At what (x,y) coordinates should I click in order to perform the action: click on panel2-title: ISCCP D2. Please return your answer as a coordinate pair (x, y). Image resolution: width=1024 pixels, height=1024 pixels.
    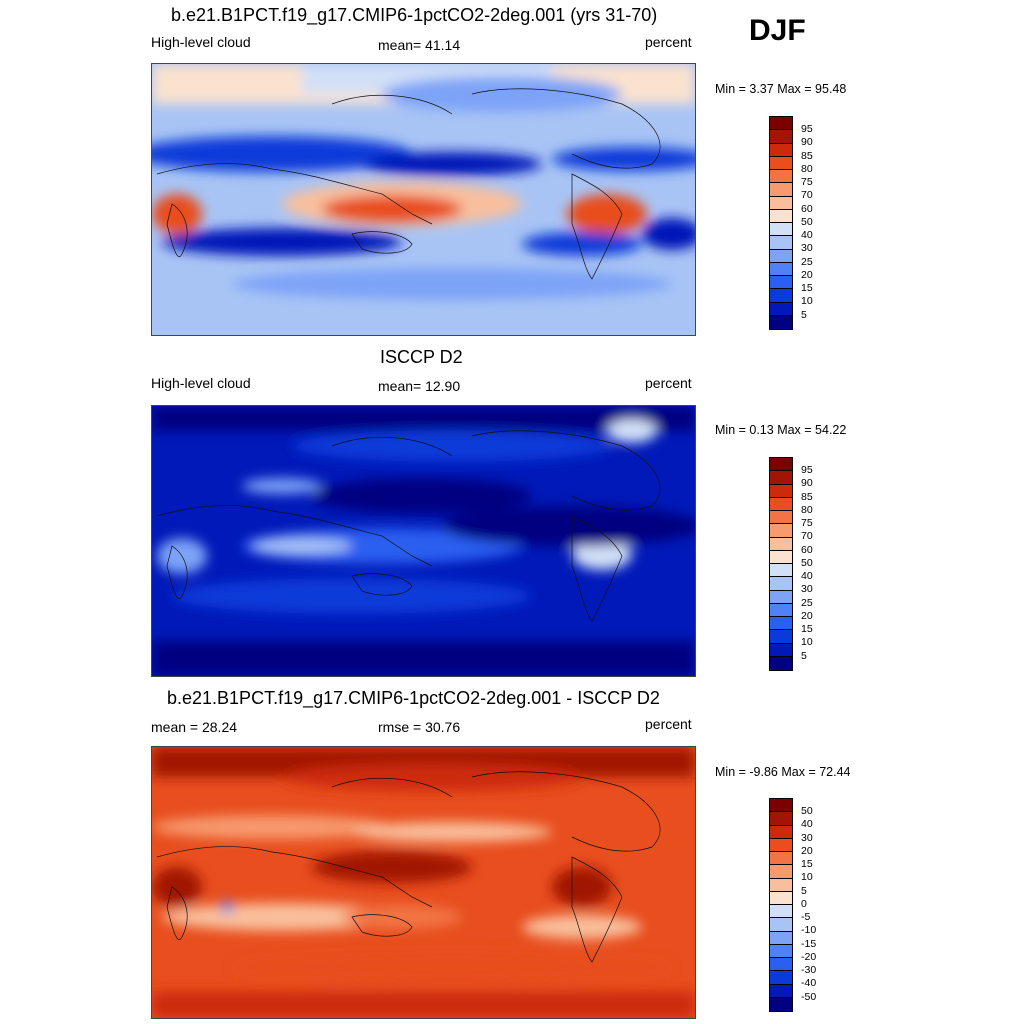
    Looking at the image, I should click on (421, 357).